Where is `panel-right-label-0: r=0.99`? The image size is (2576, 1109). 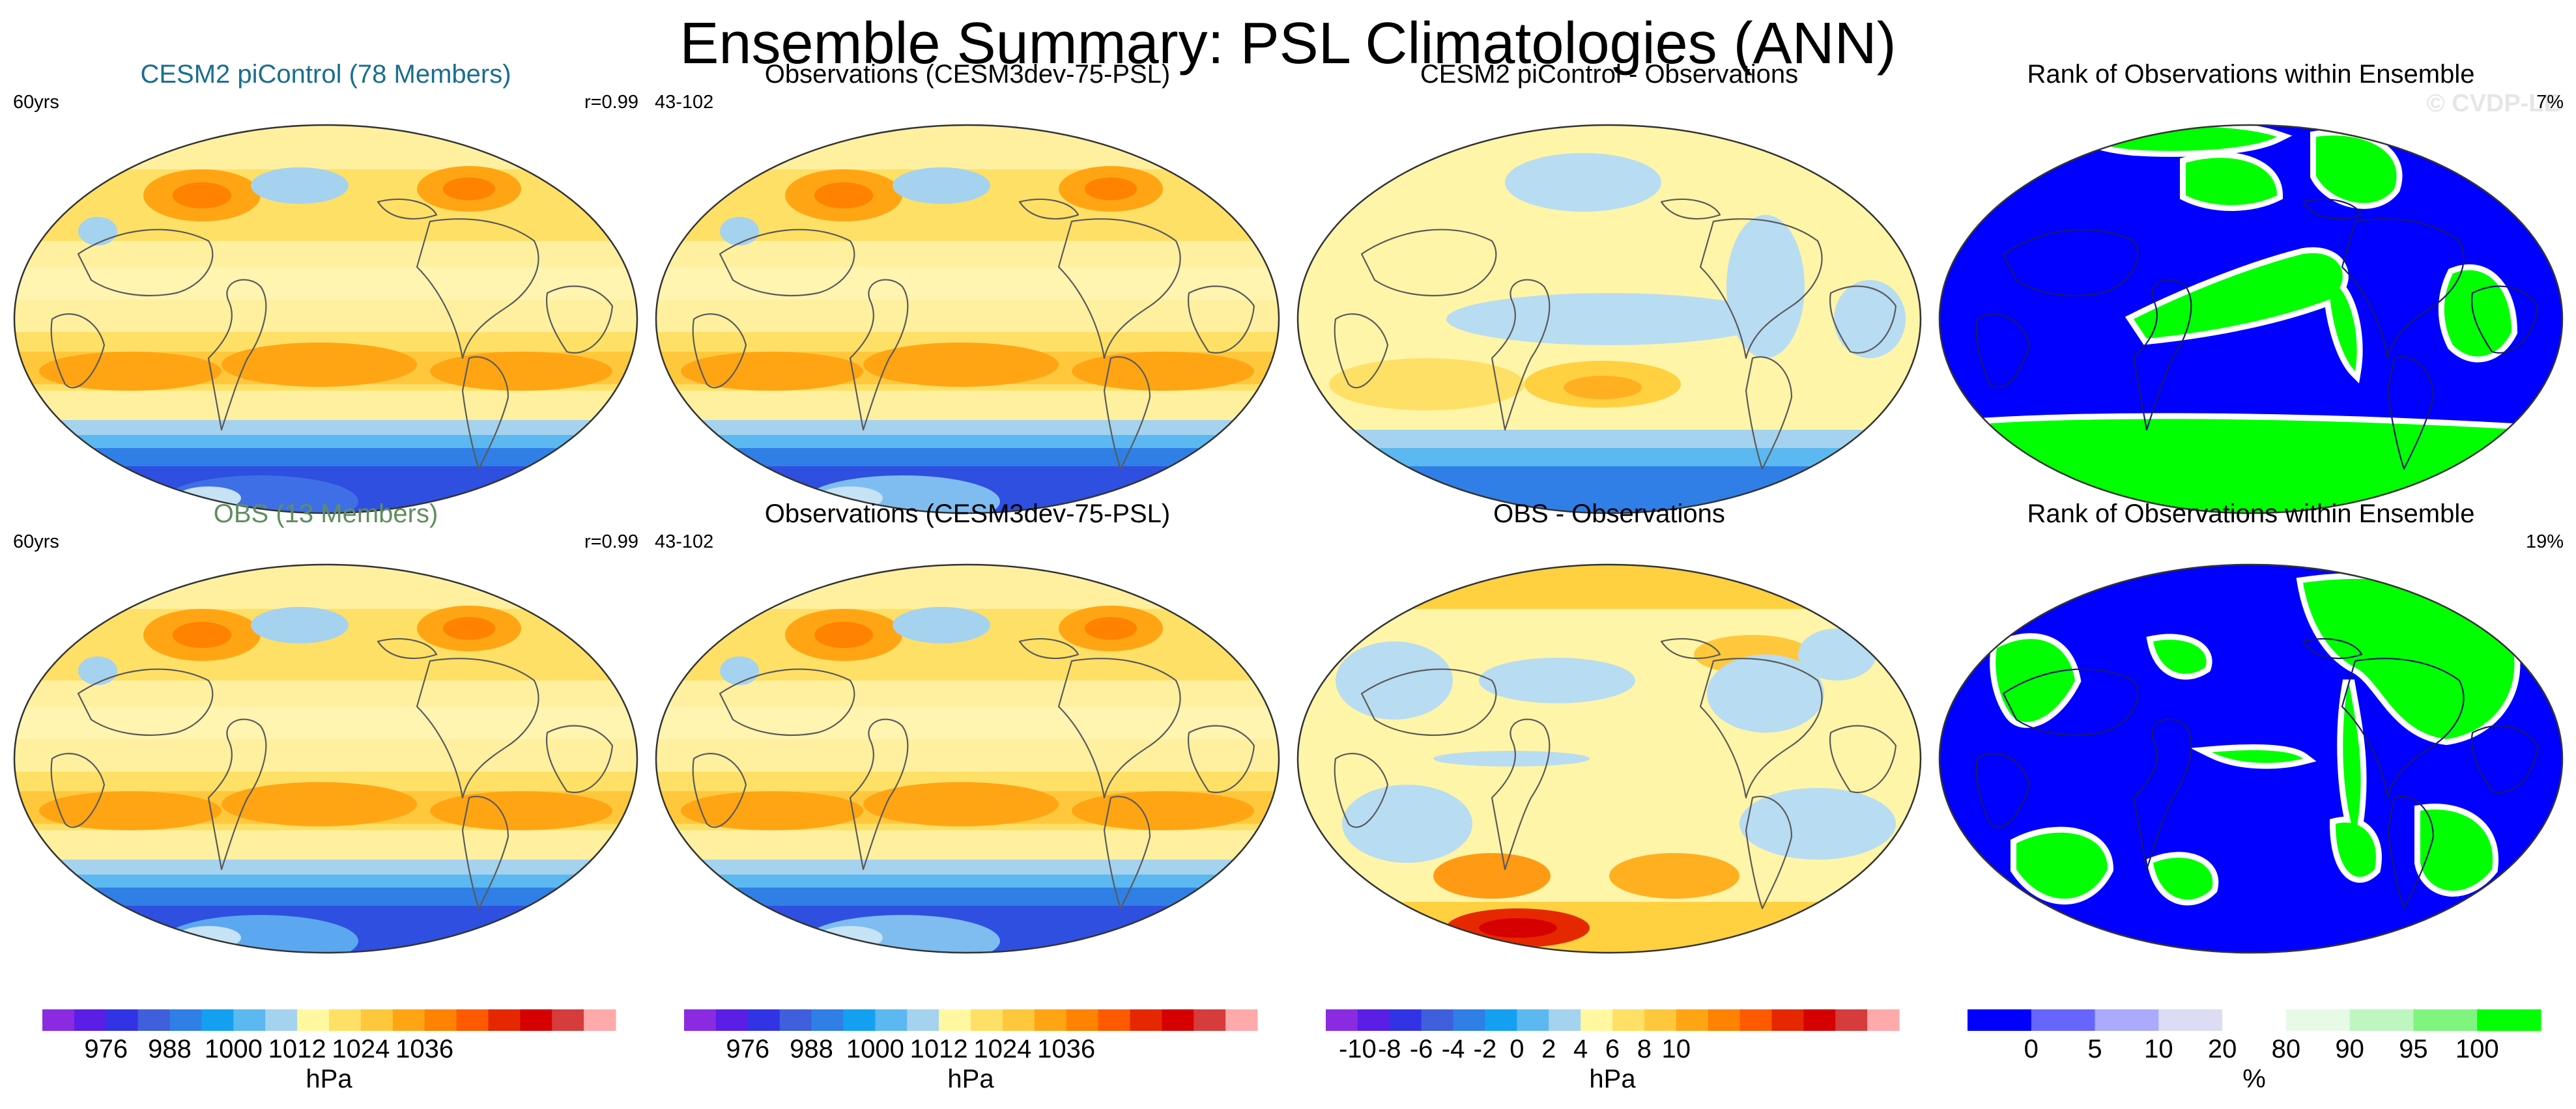 panel-right-label-0: r=0.99 is located at coordinates (611, 103).